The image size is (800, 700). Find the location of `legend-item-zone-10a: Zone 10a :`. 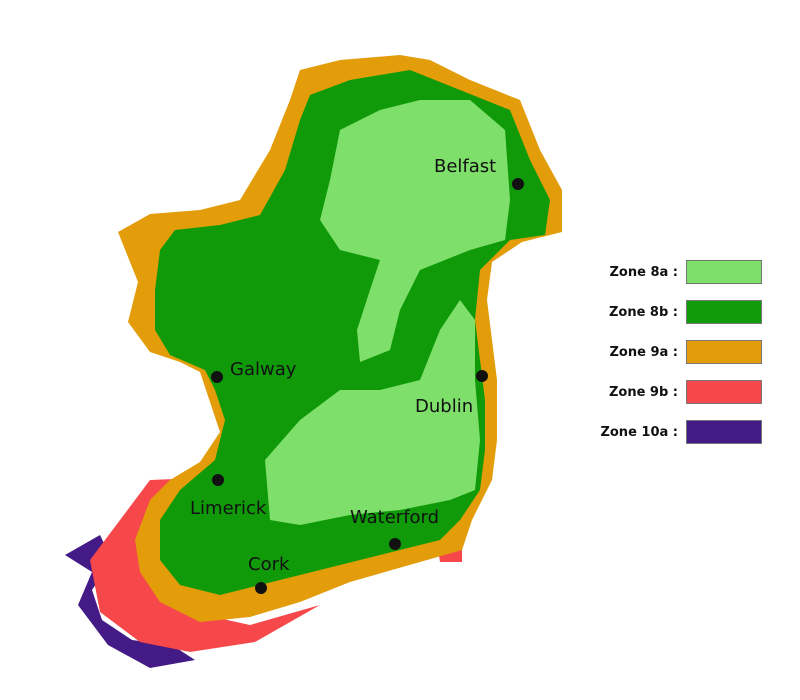

legend-item-zone-10a: Zone 10a : is located at coordinates (680, 432).